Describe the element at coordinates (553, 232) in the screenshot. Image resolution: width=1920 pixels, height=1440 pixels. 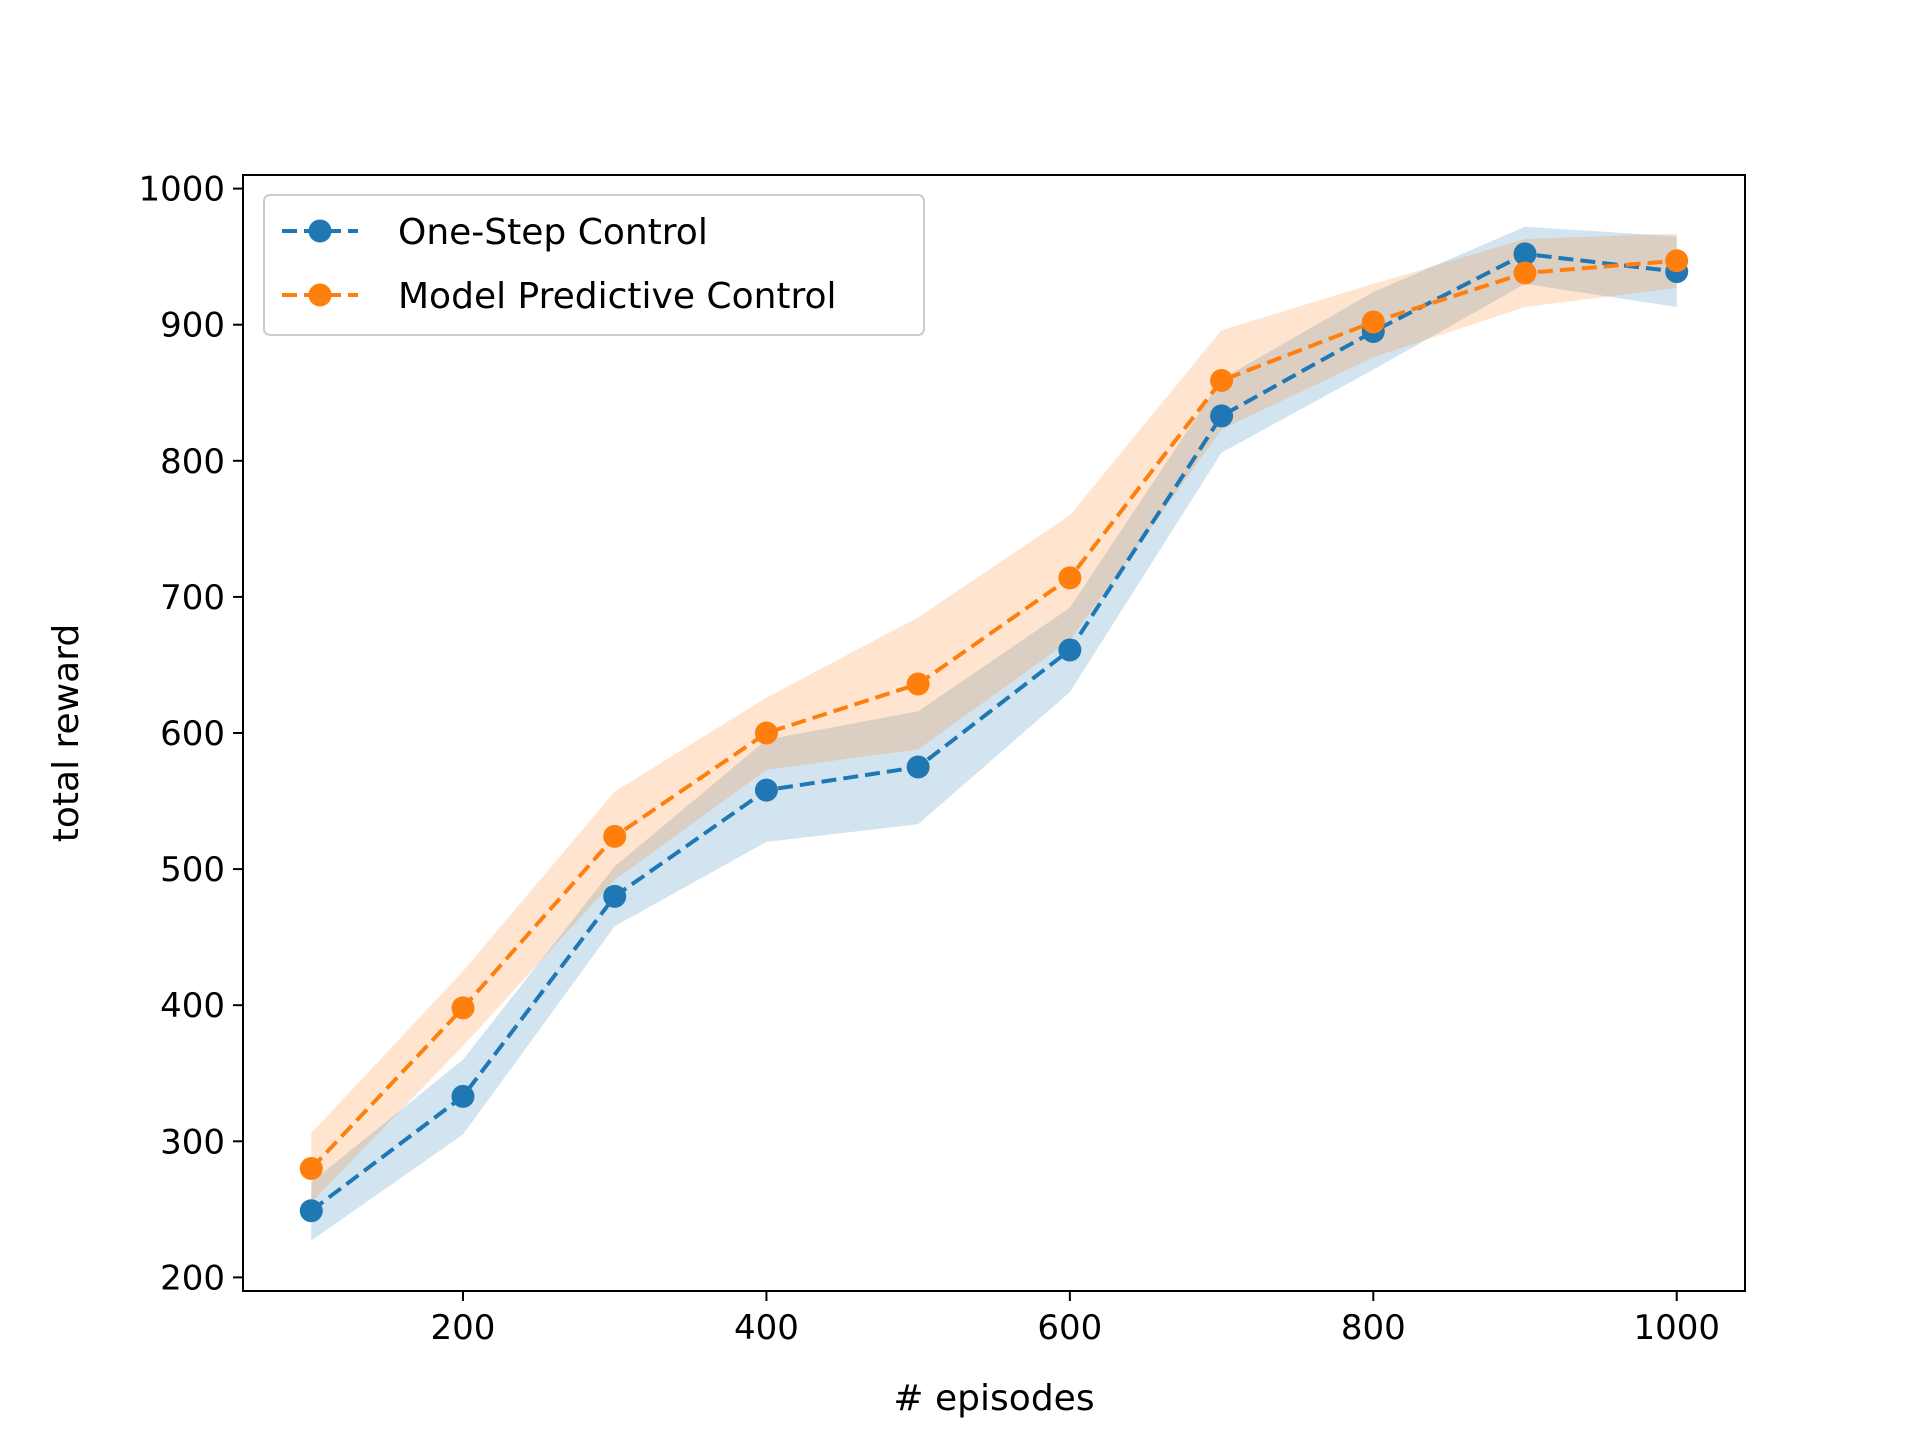
I see `legend-label-1: One-Step Control` at that location.